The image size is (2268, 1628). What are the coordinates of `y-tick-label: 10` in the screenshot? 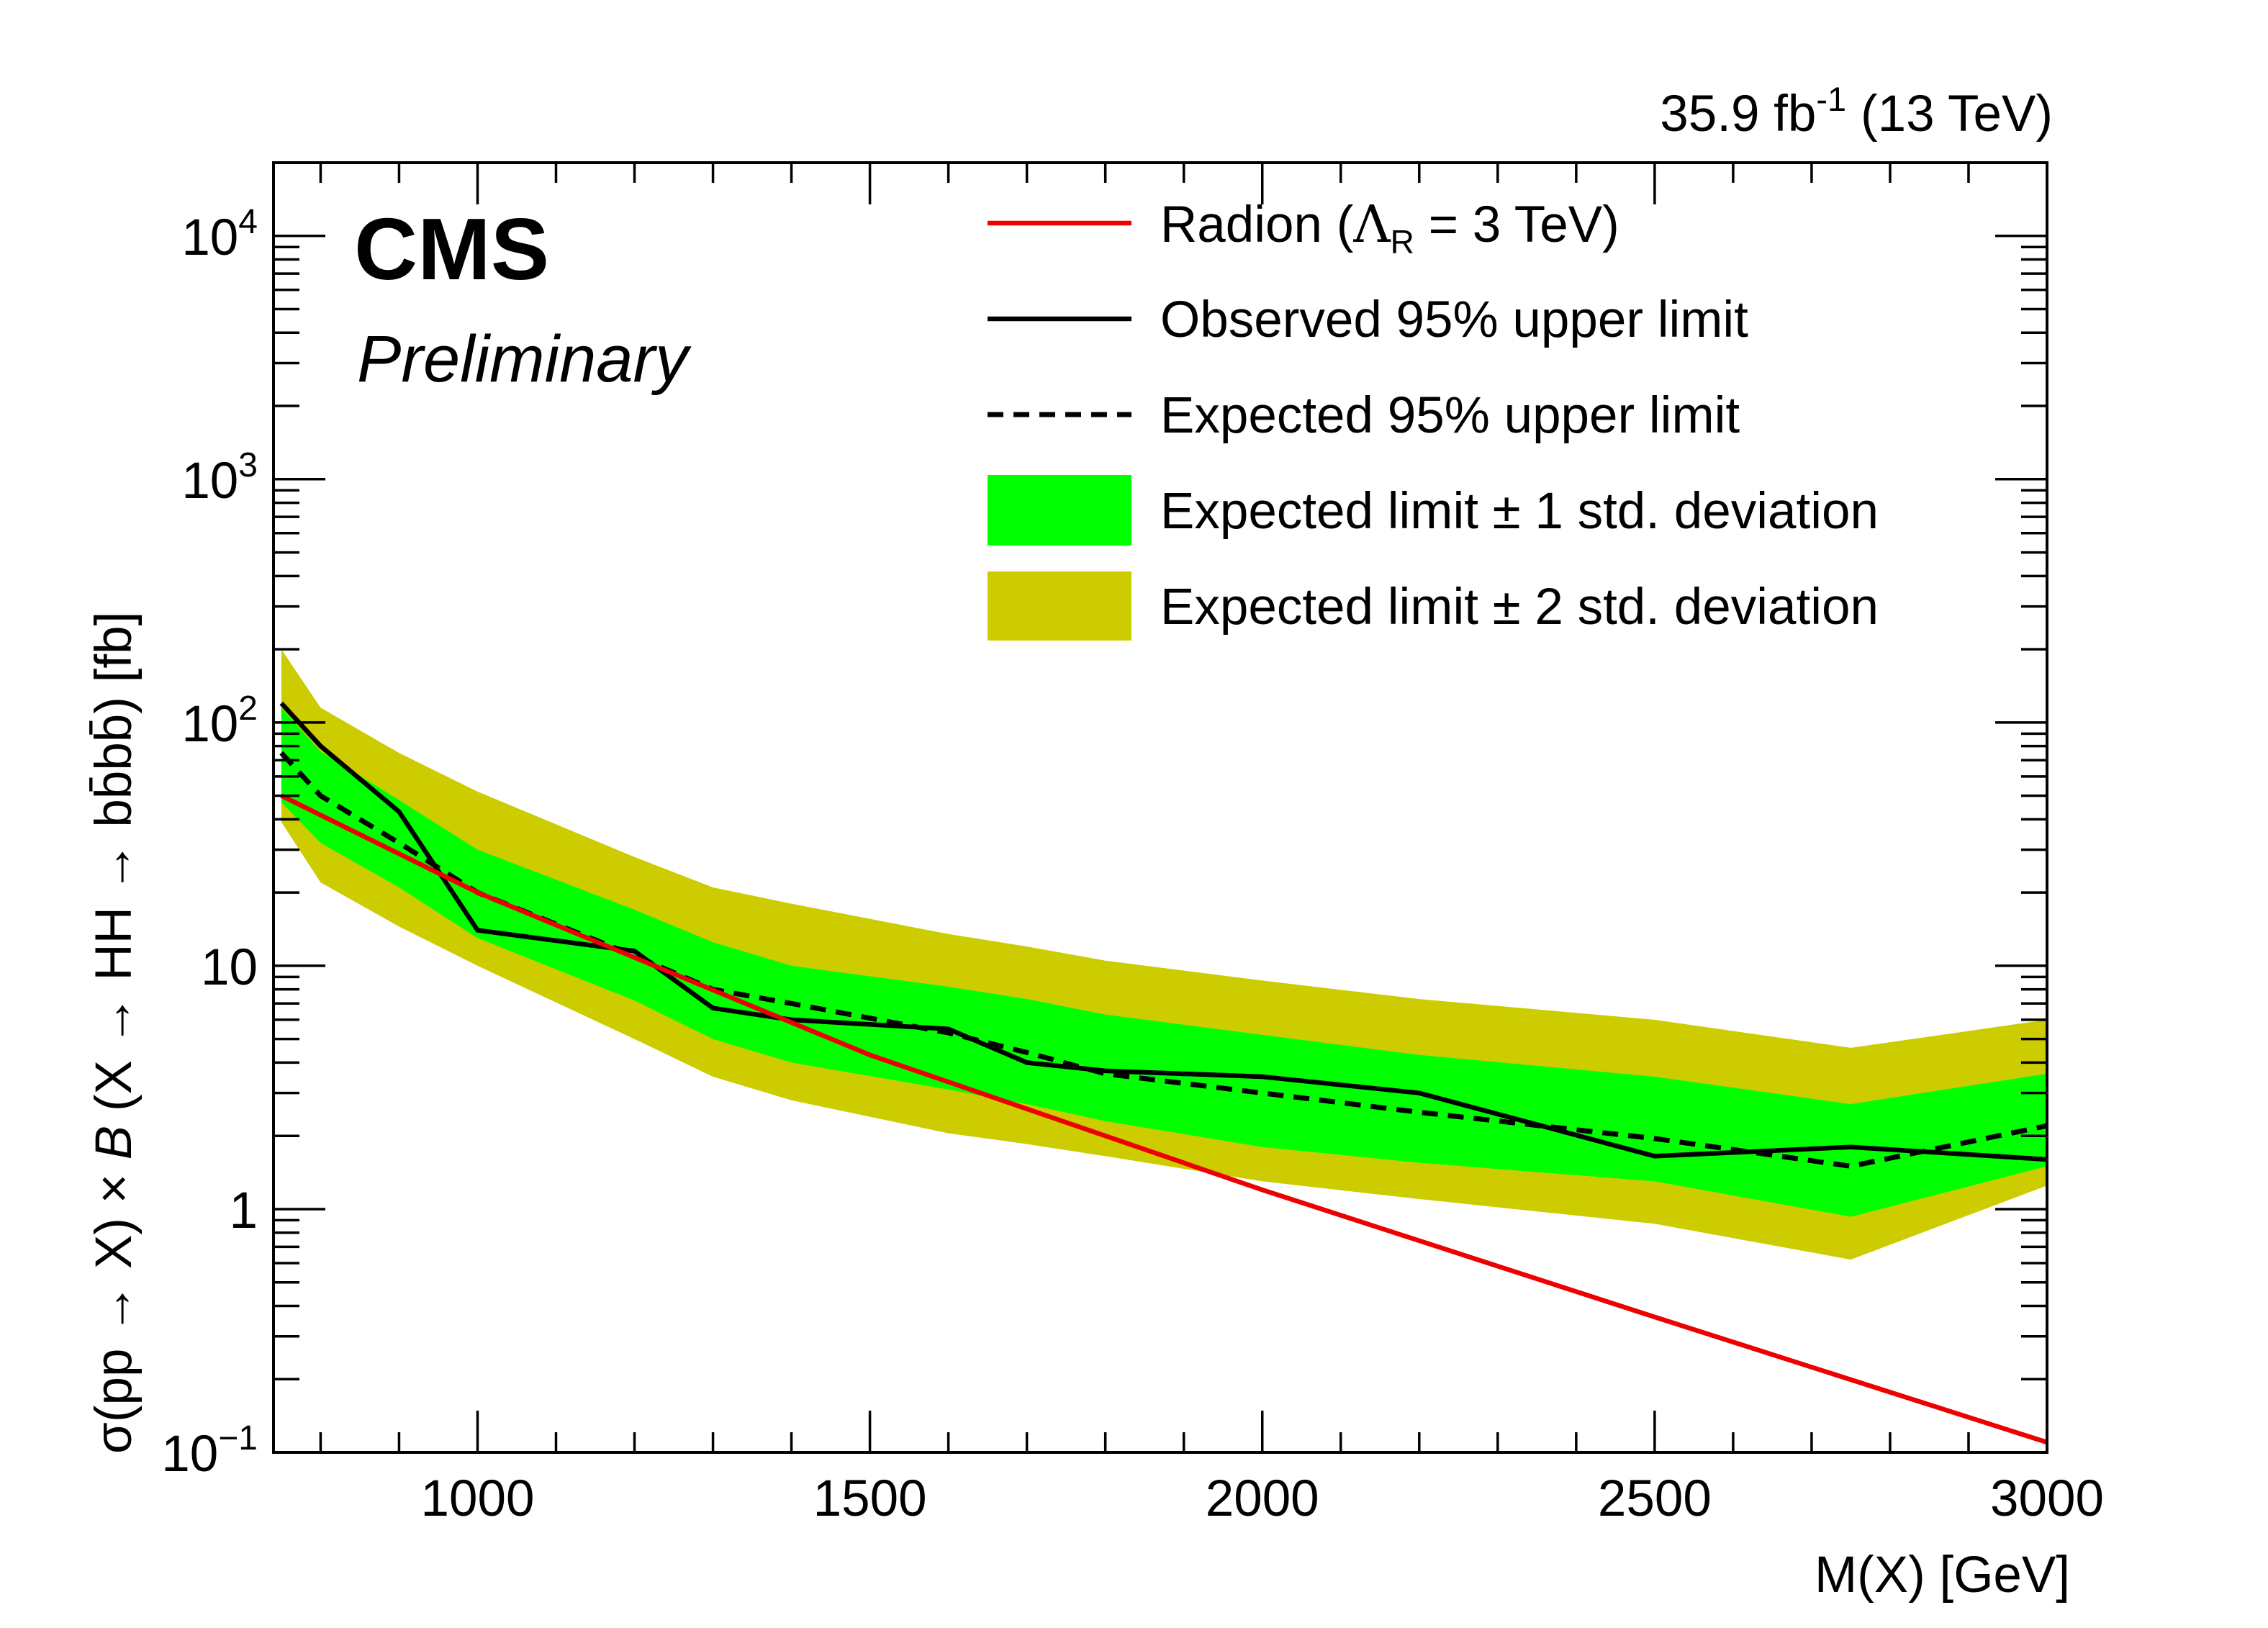 It's located at (229, 967).